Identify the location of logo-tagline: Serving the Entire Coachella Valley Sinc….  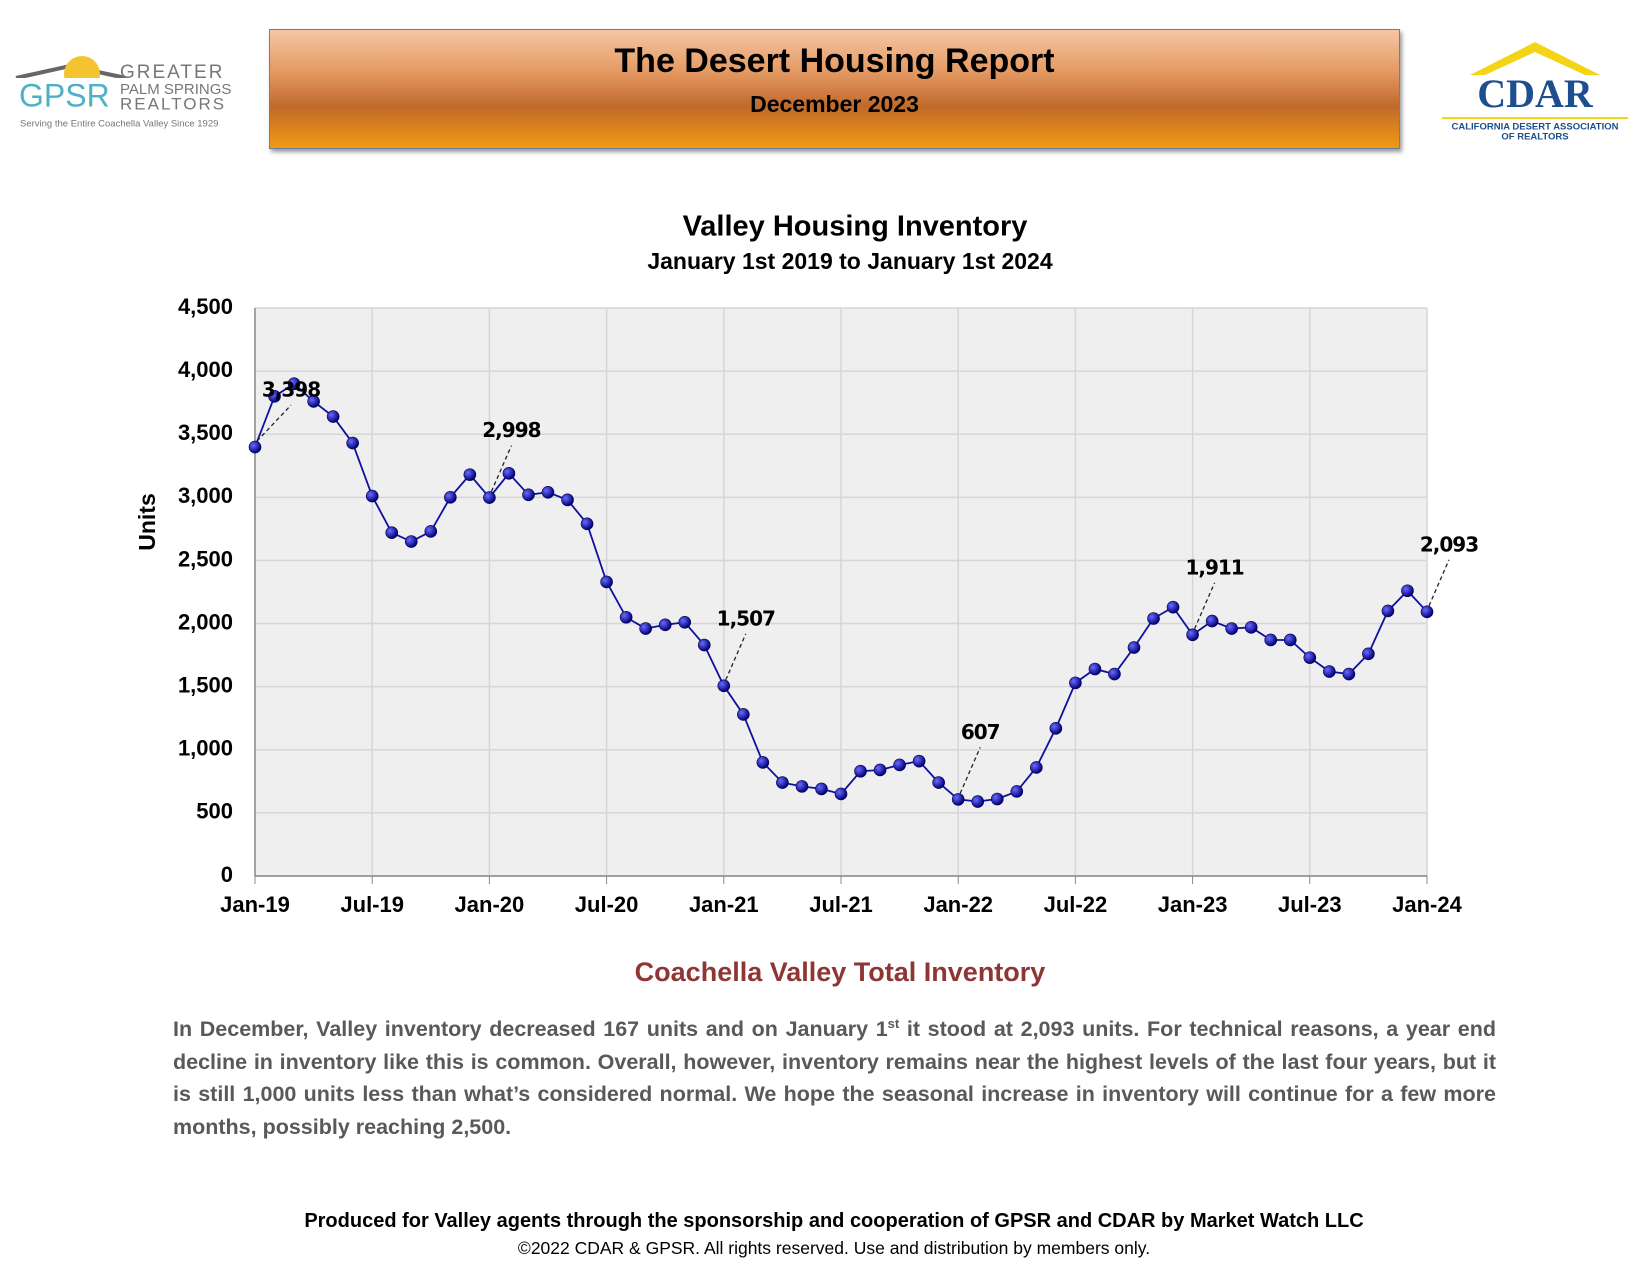
(119, 124).